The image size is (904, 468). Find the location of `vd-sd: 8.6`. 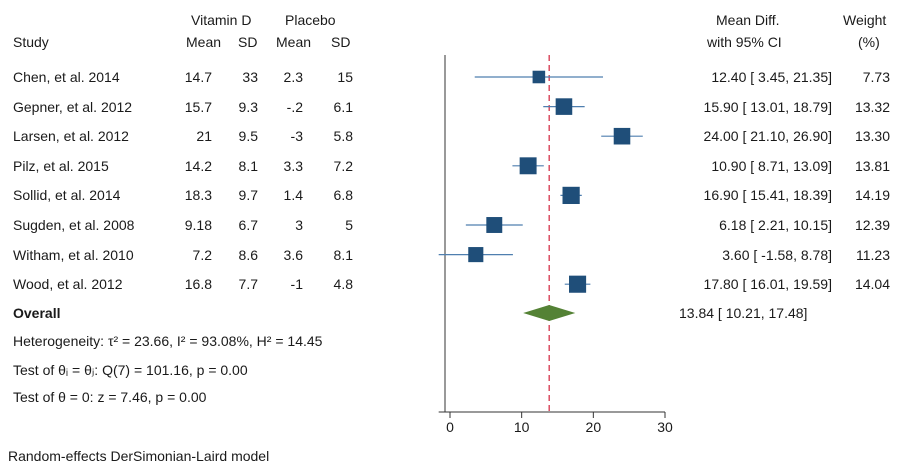

vd-sd: 8.6 is located at coordinates (248, 255).